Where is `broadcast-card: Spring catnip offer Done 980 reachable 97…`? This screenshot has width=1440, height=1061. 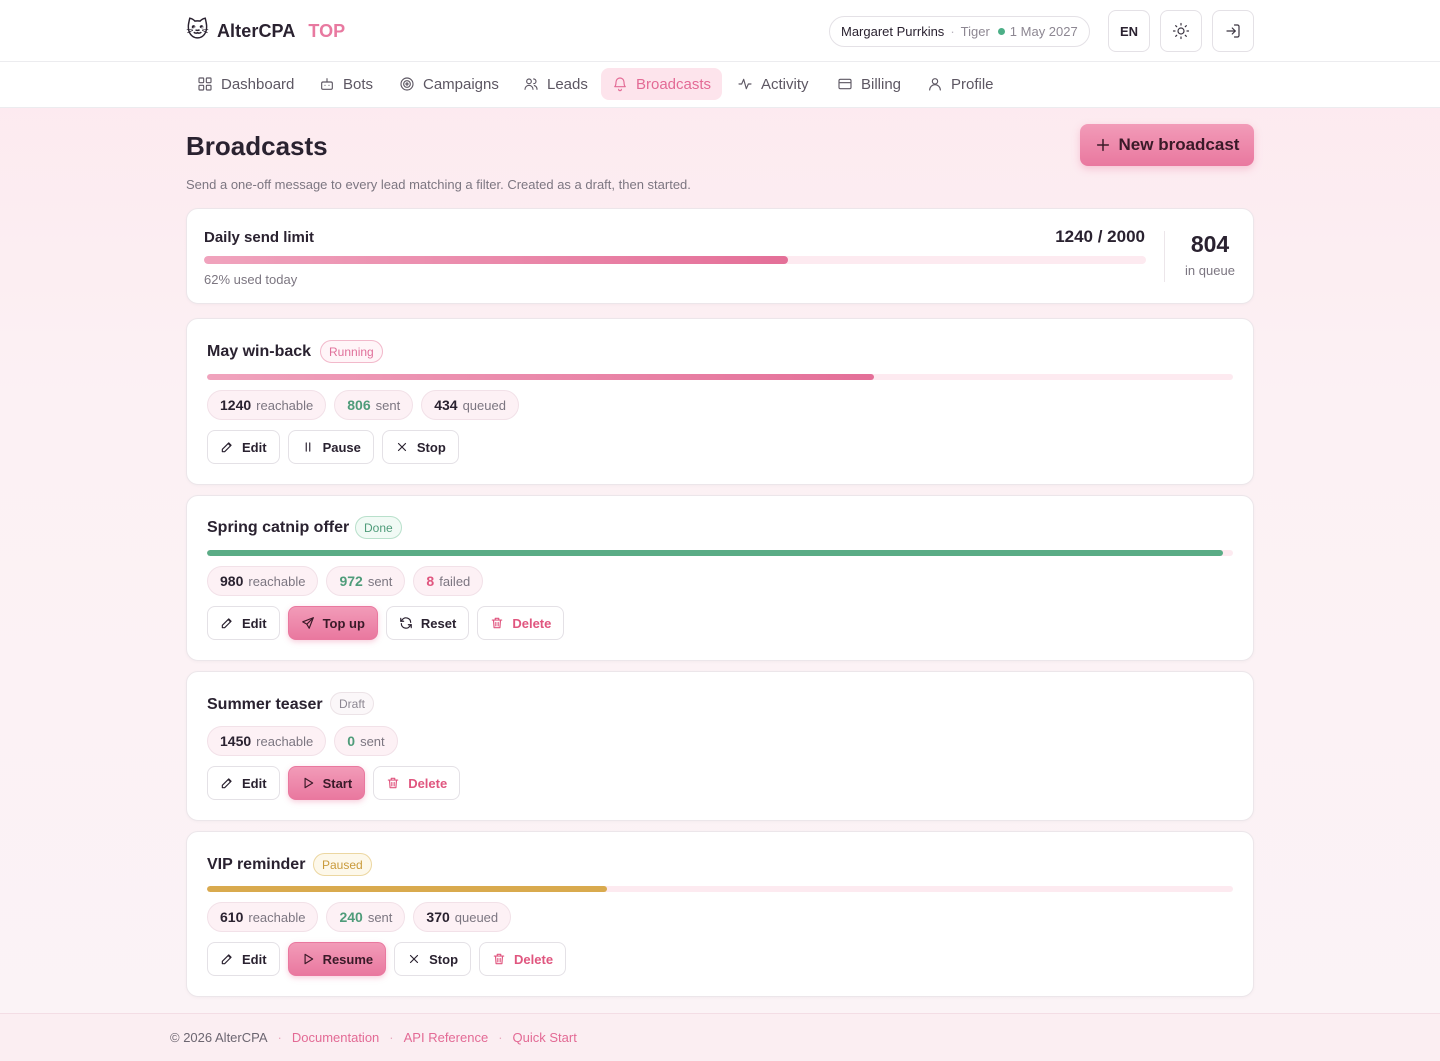
broadcast-card: Spring catnip offer Done 980 reachable 97… is located at coordinates (720, 578).